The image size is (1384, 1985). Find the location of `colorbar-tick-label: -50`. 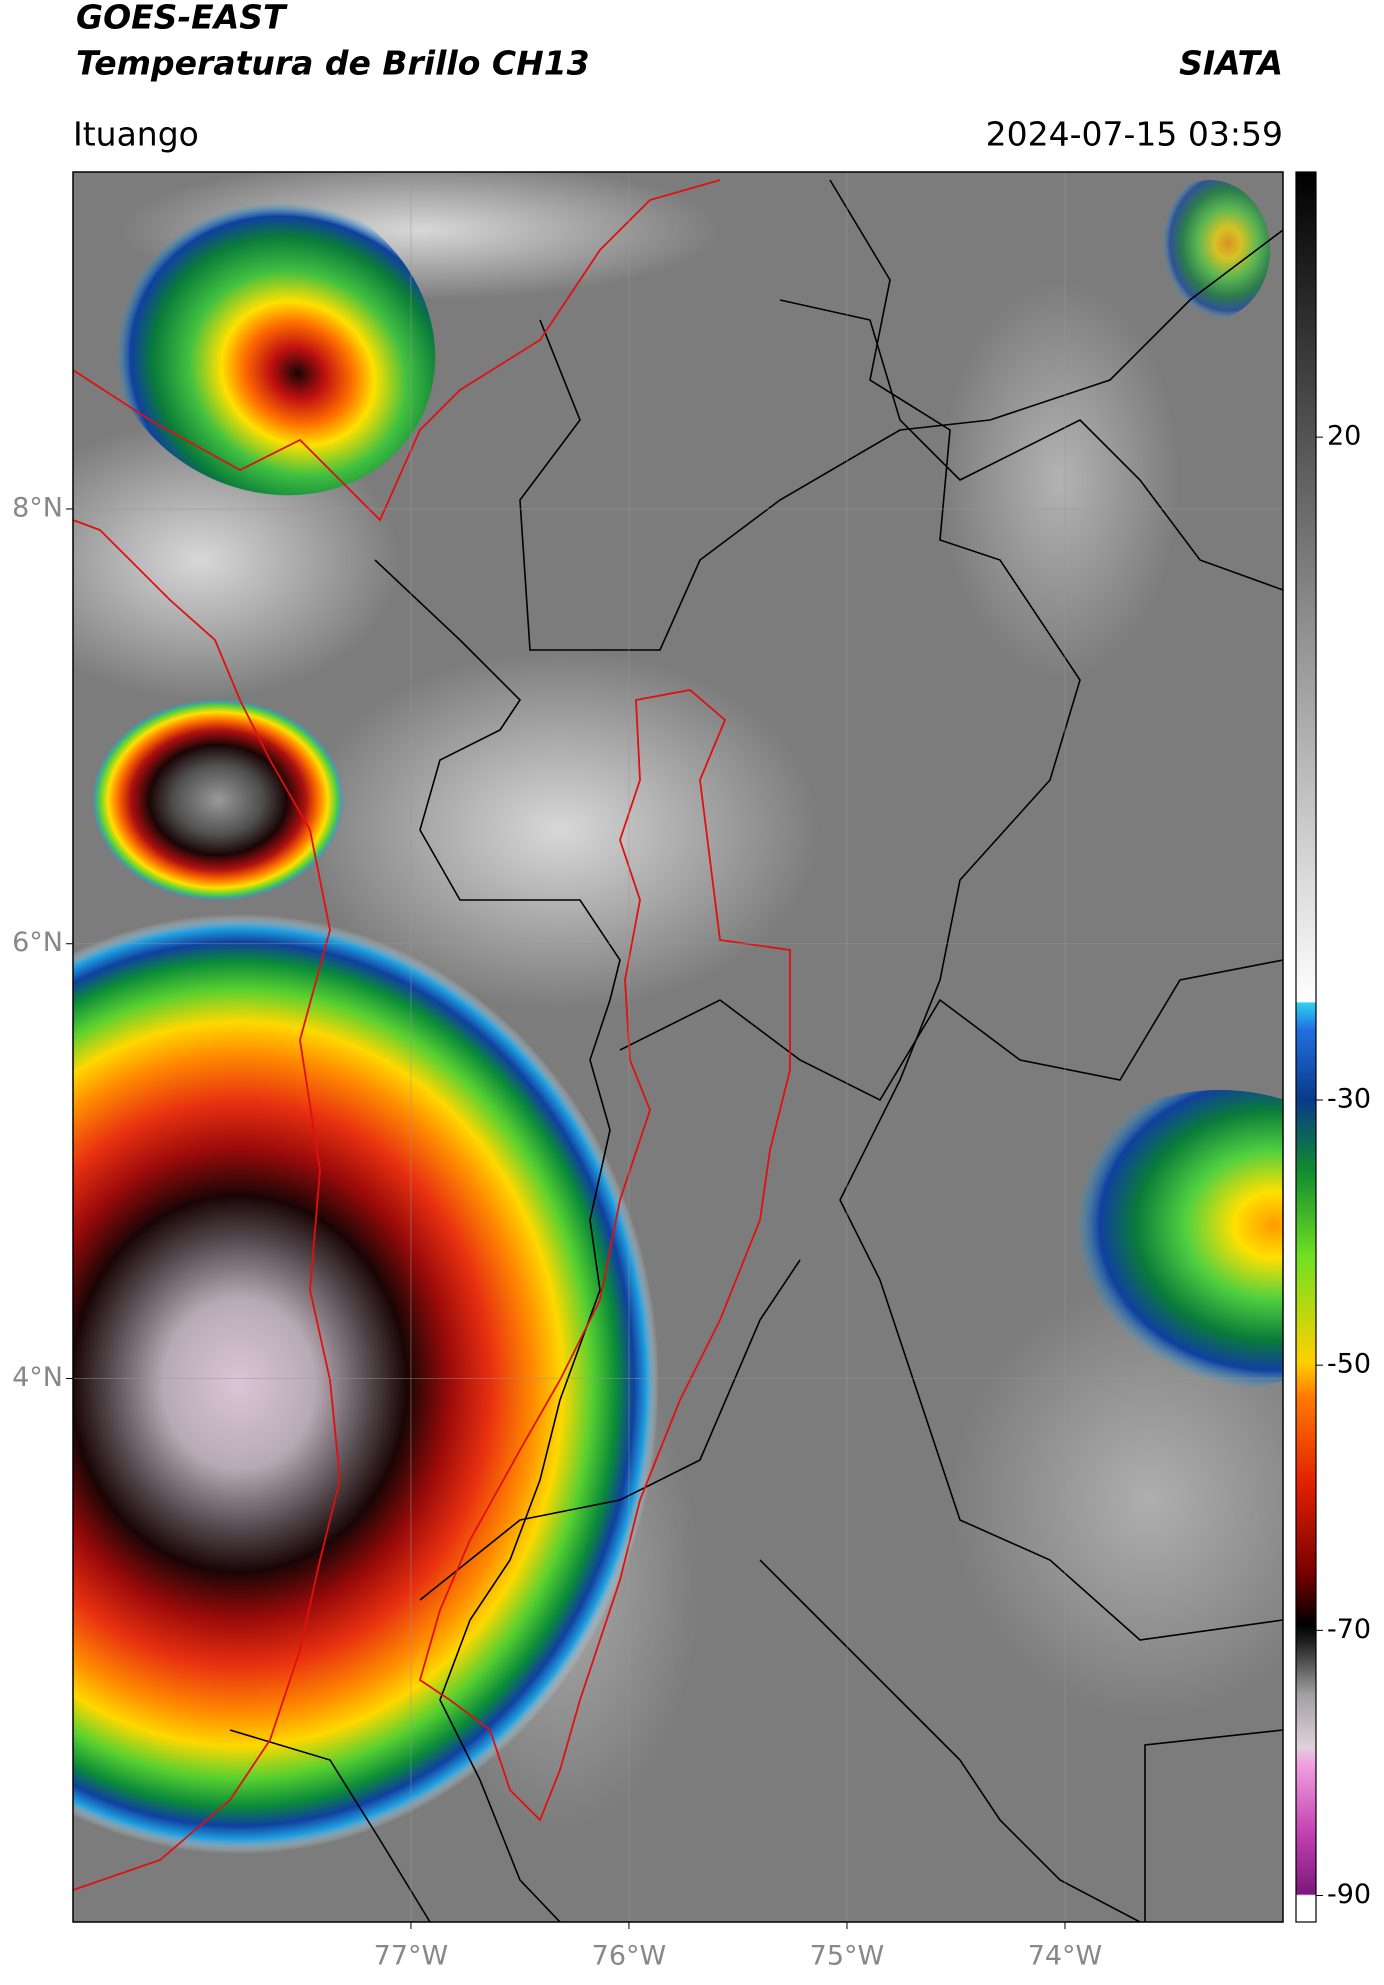

colorbar-tick-label: -50 is located at coordinates (1349, 1364).